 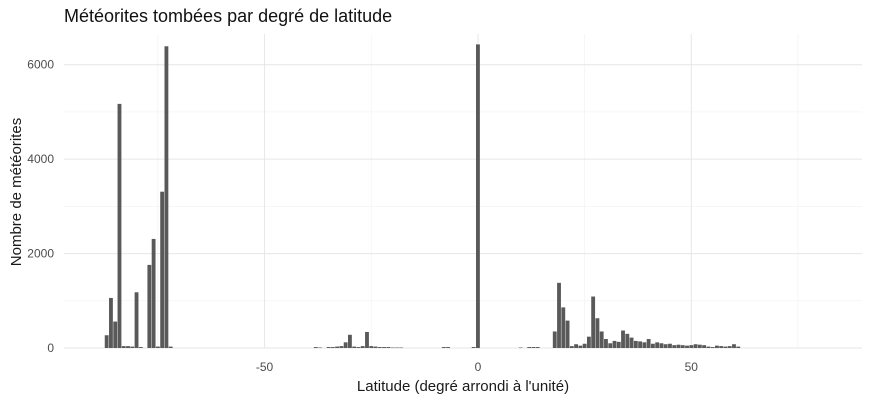 I want to click on x-tick-label: -50, so click(x=265, y=367).